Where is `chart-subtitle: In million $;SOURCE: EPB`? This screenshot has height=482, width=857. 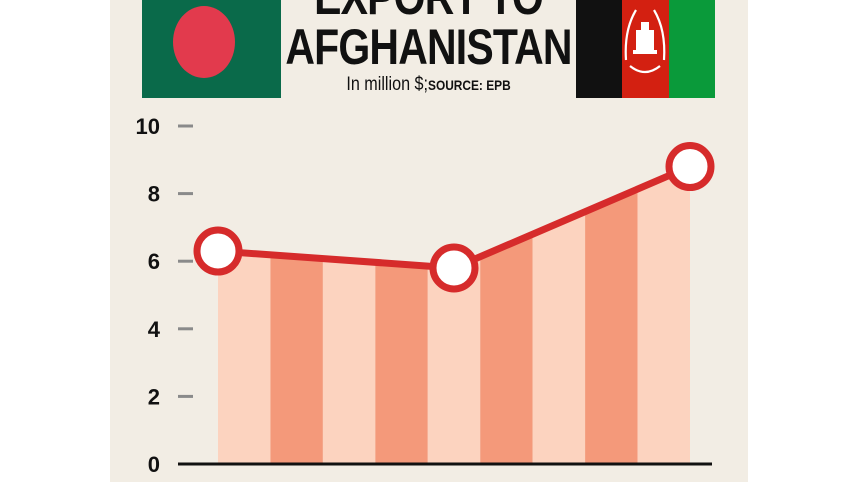
chart-subtitle: In million $;SOURCE: EPB is located at coordinates (428, 85).